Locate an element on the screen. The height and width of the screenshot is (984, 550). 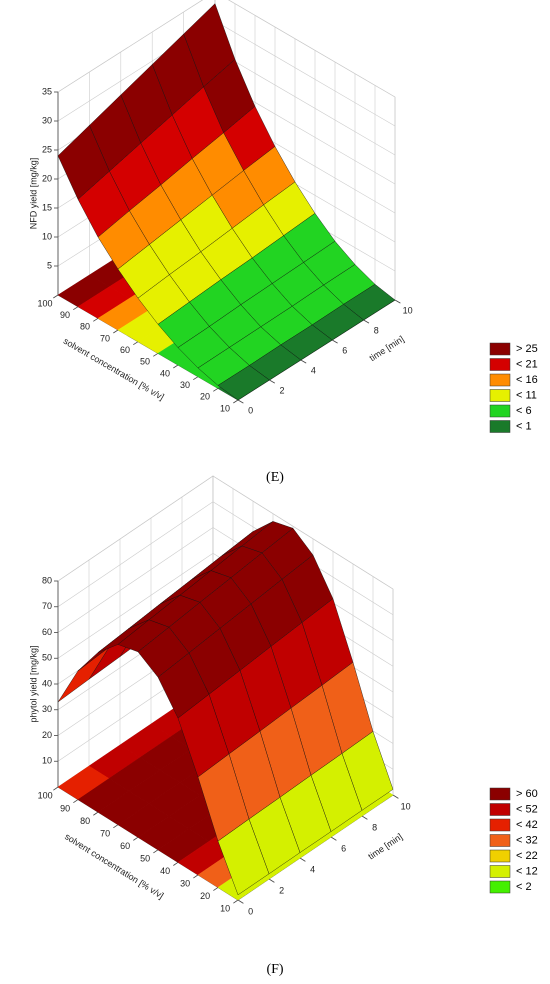
z-axis-label: NFD yield [mg/kg] is located at coordinates (33, 194).